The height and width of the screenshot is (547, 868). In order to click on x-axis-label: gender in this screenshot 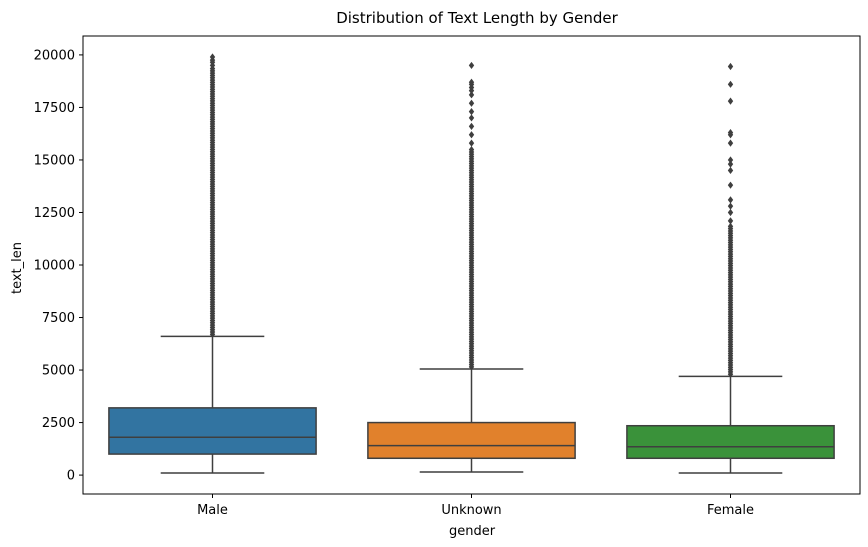, I will do `click(472, 531)`.